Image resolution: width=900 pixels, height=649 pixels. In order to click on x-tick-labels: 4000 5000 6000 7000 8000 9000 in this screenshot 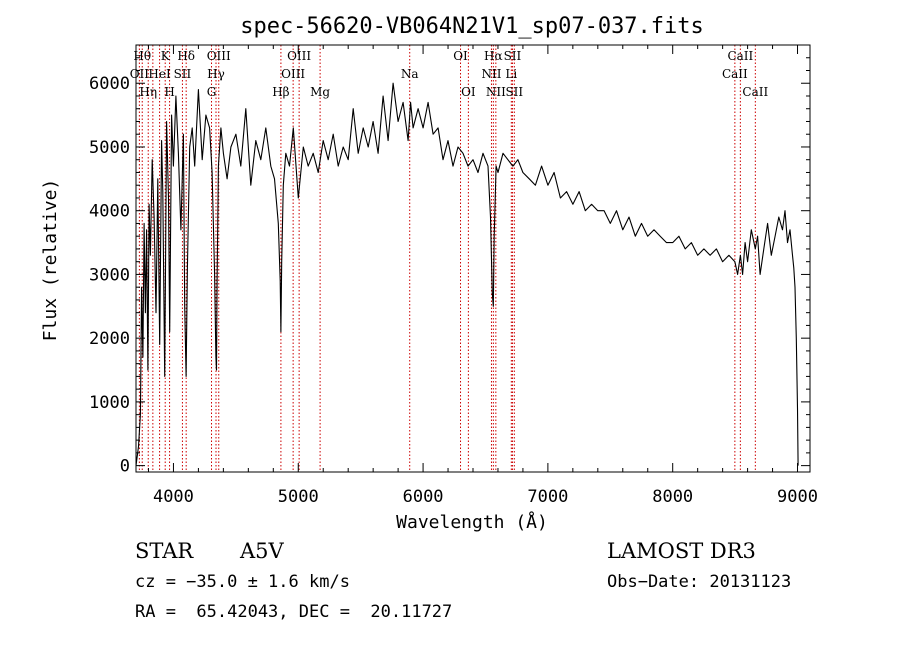, I will do `click(485, 497)`.